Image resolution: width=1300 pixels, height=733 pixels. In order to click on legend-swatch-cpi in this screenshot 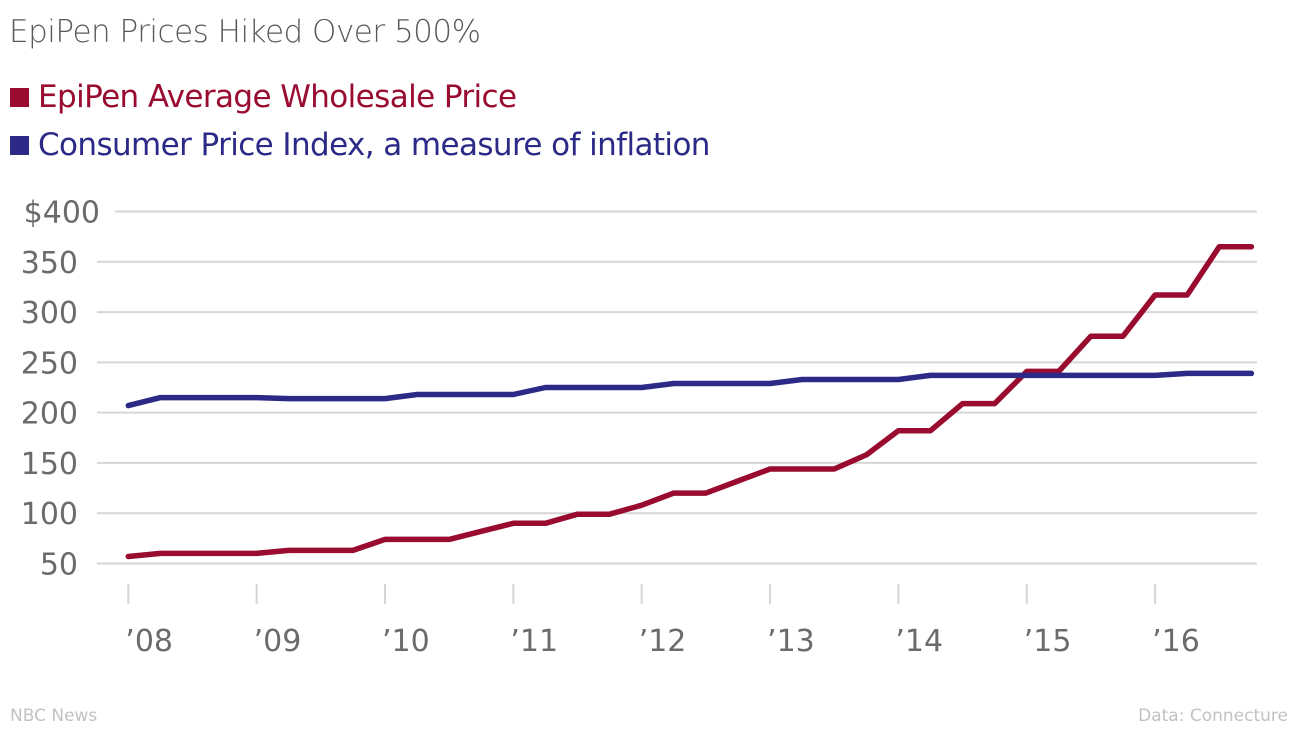, I will do `click(19, 145)`.